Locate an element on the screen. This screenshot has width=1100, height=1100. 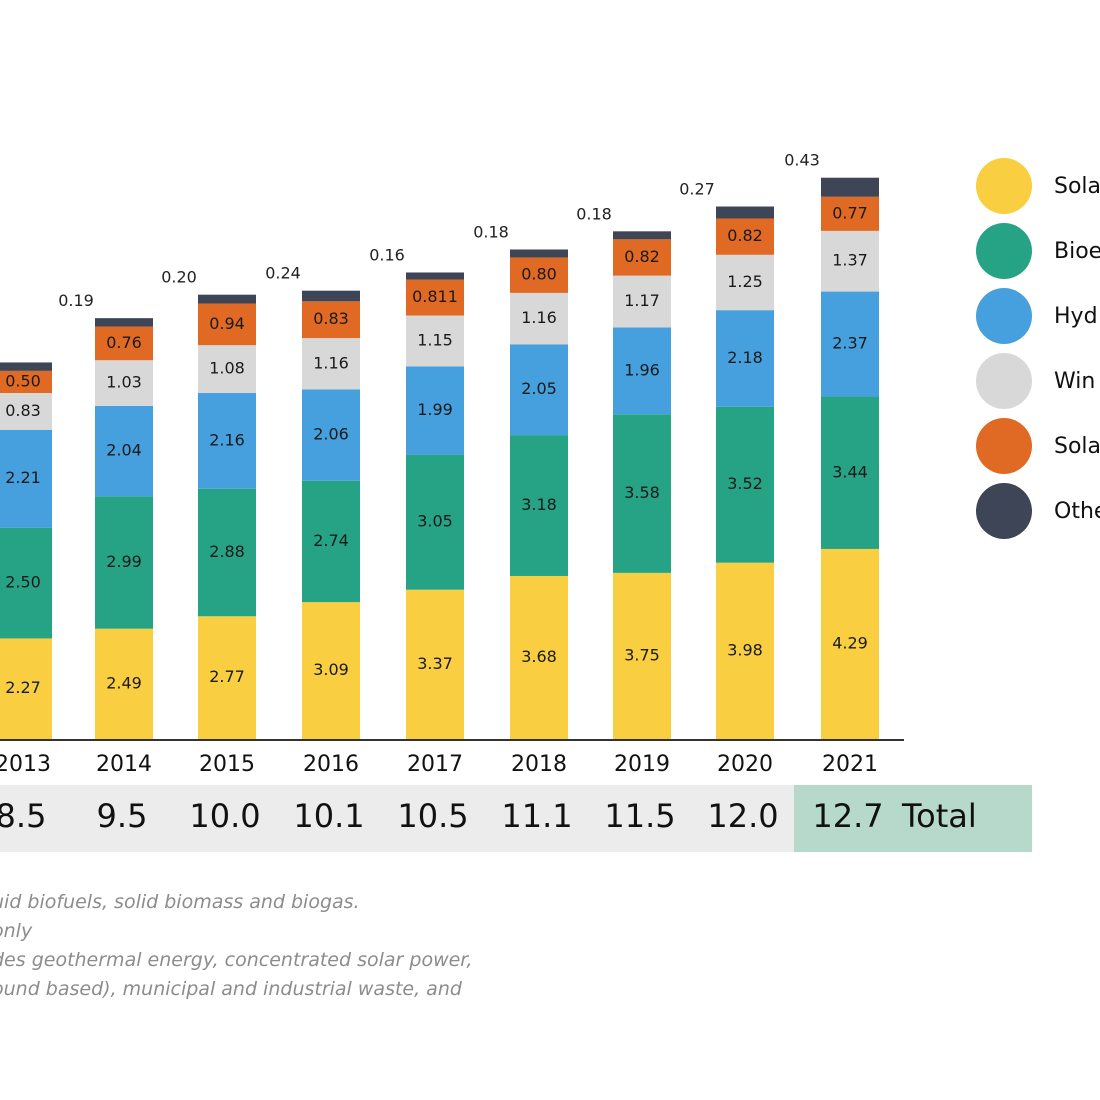
data-label: 0.76 is located at coordinates (124, 342).